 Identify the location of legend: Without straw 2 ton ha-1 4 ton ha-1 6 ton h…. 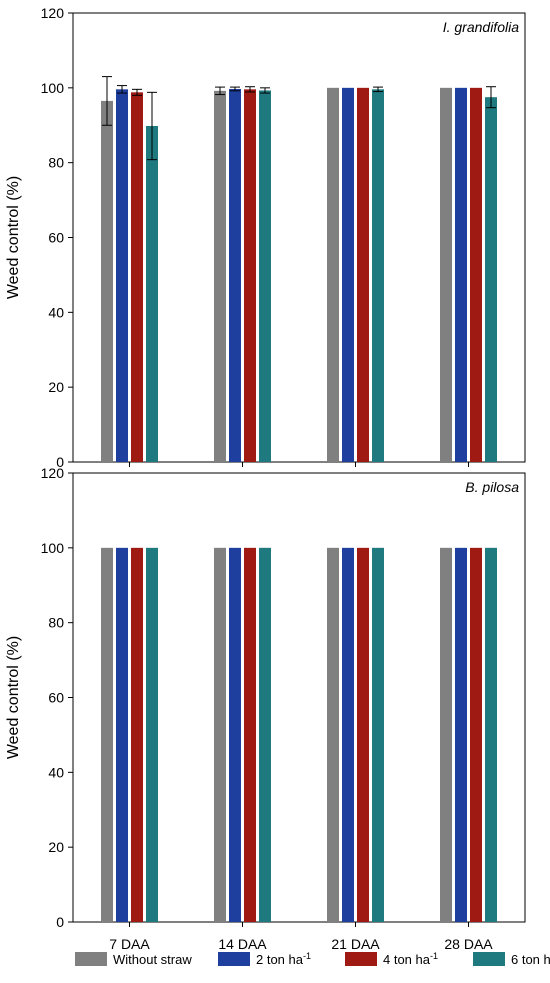
(312, 959).